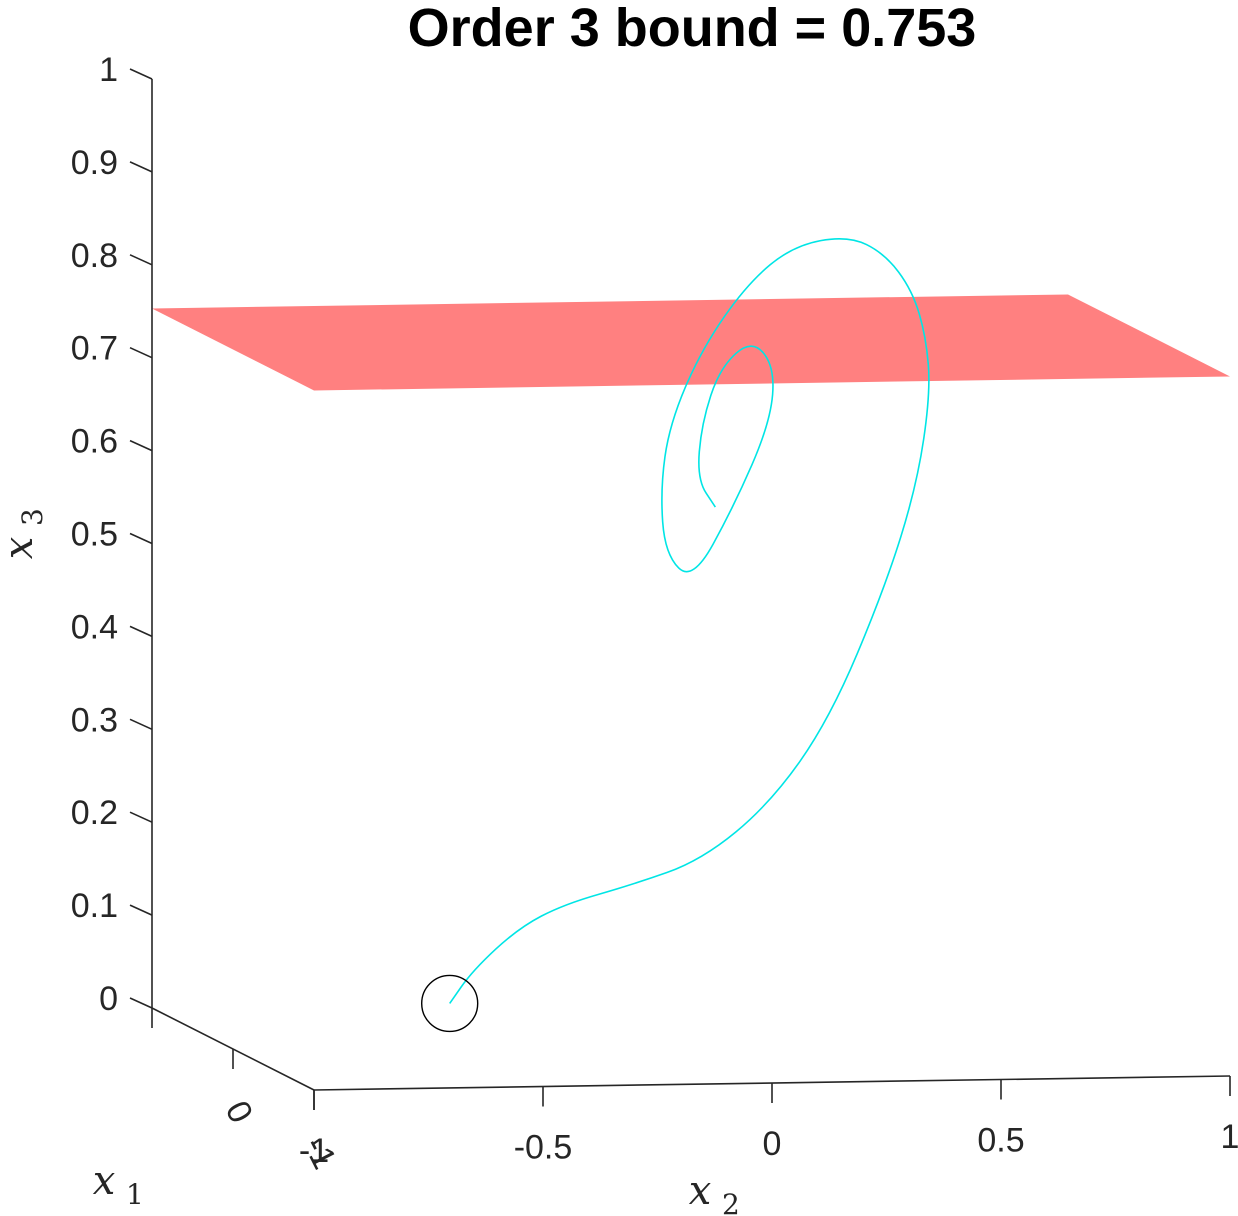  What do you see at coordinates (692, 29) in the screenshot?
I see `chart-title: Order 3 bound = 0.753` at bounding box center [692, 29].